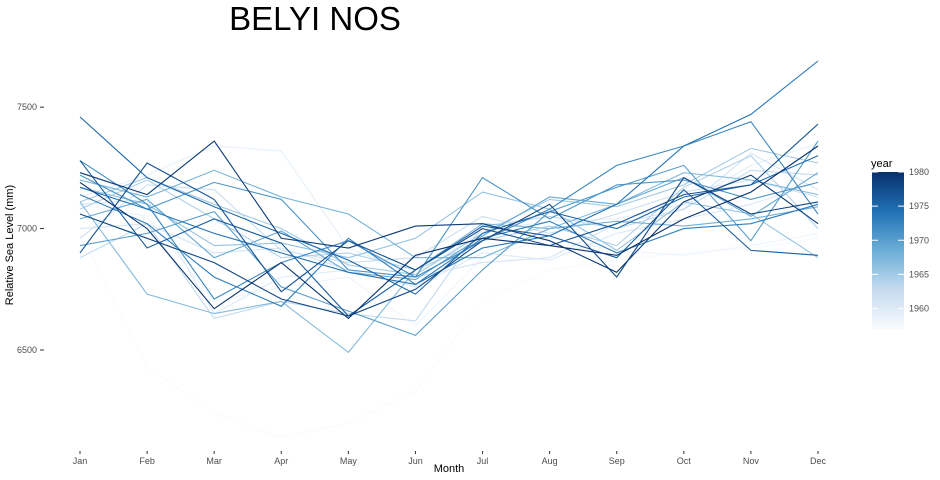 Image resolution: width=940 pixels, height=480 pixels. What do you see at coordinates (281, 461) in the screenshot?
I see `x-tick-label: Apr` at bounding box center [281, 461].